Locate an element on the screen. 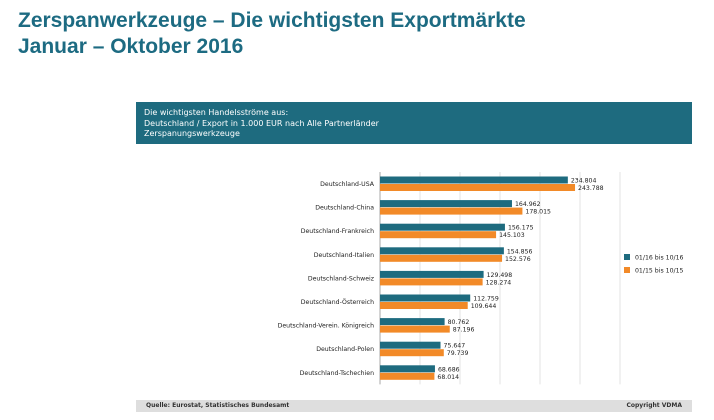 Image resolution: width=714 pixels, height=420 pixels. data-label: 80.762 is located at coordinates (459, 322).